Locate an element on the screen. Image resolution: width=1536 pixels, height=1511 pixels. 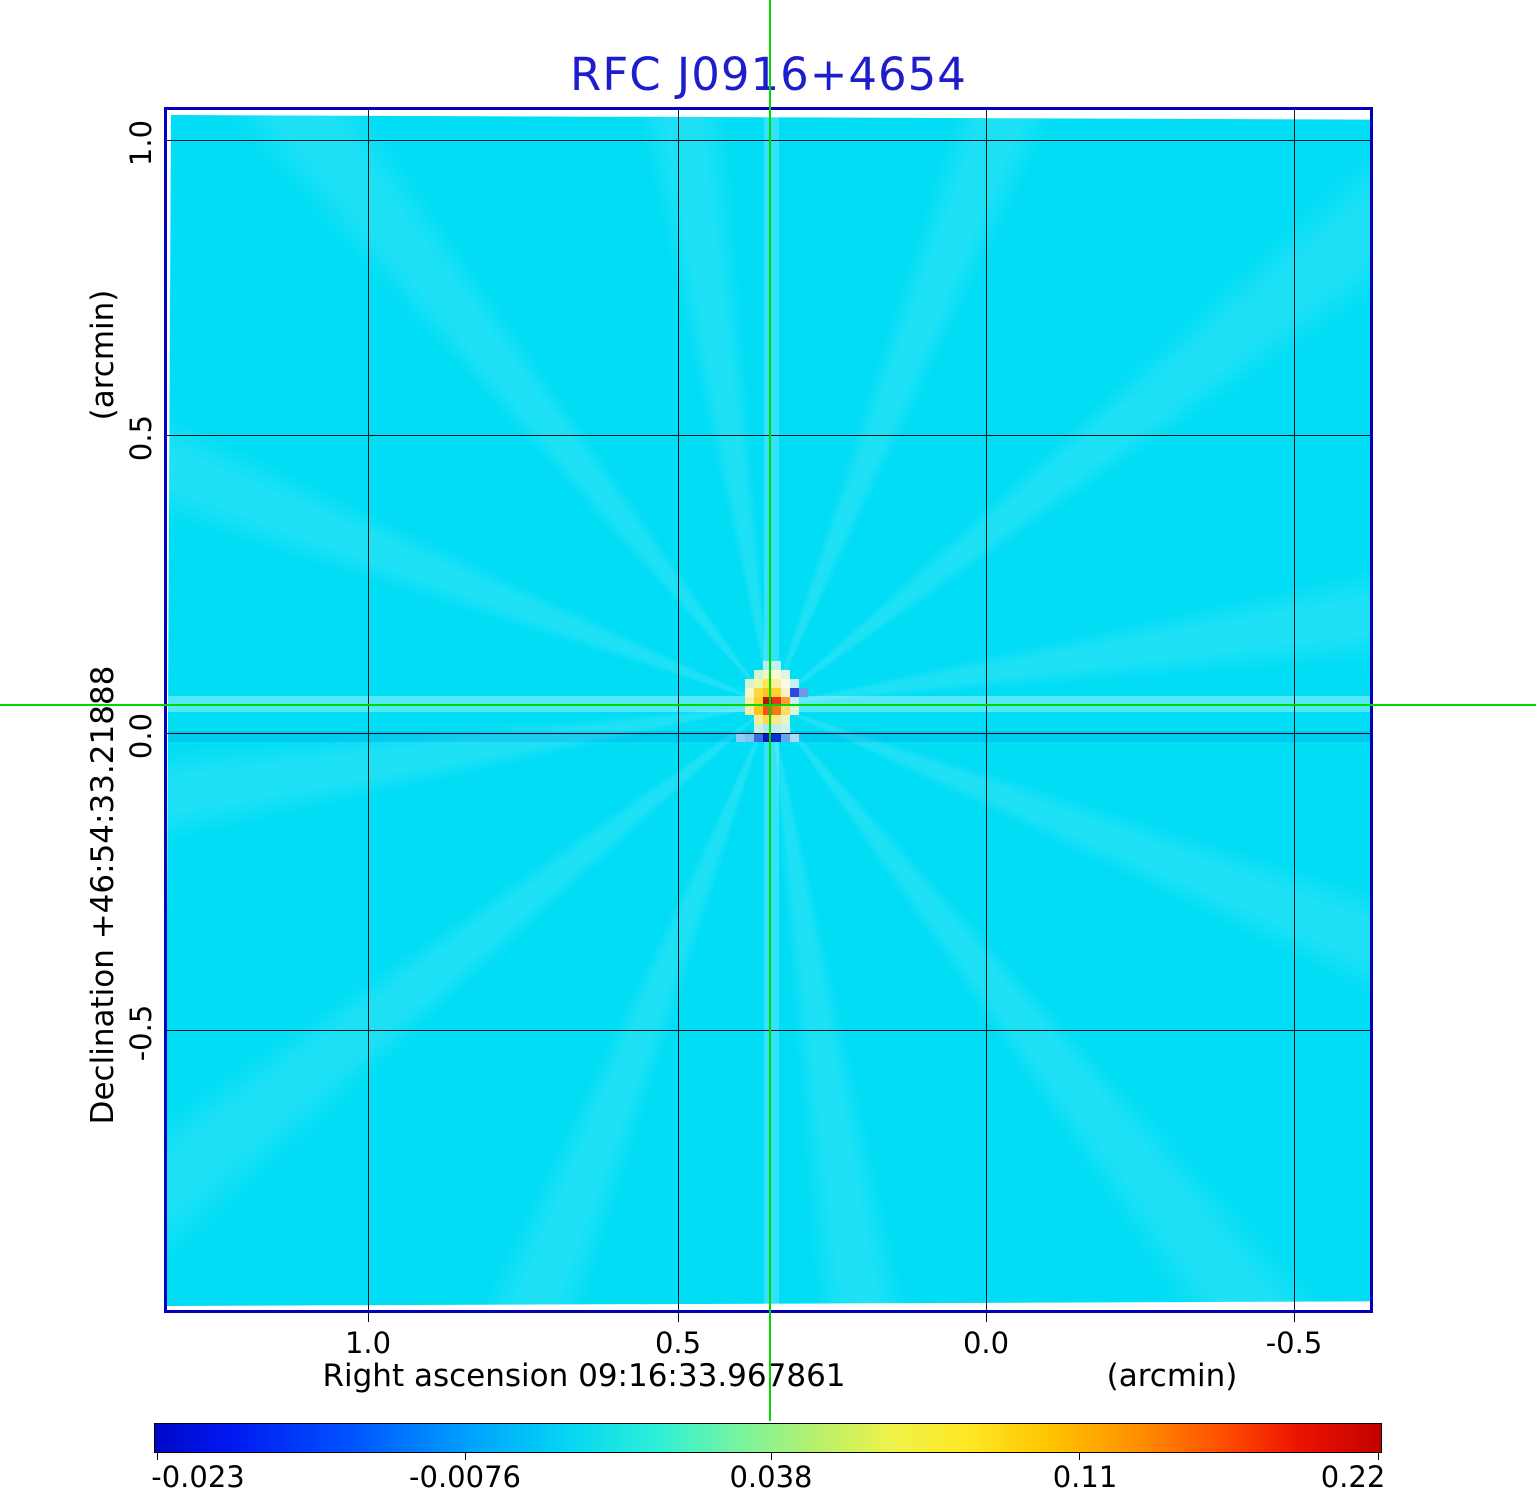
x-tick-label: -0.5 is located at coordinates (1294, 1343).